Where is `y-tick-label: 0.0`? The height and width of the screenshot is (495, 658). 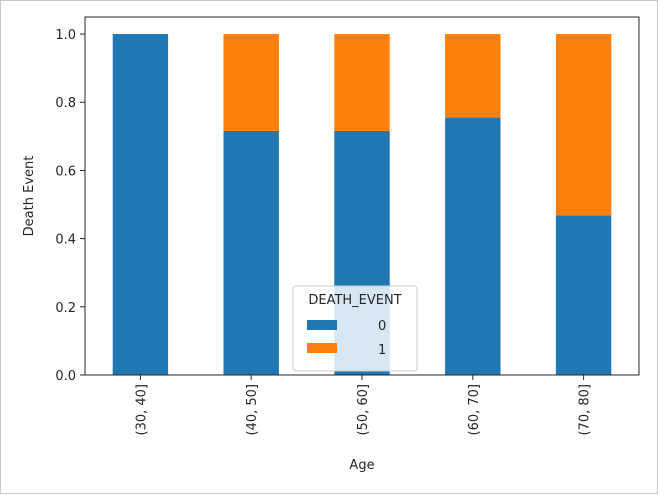 y-tick-label: 0.0 is located at coordinates (65, 376).